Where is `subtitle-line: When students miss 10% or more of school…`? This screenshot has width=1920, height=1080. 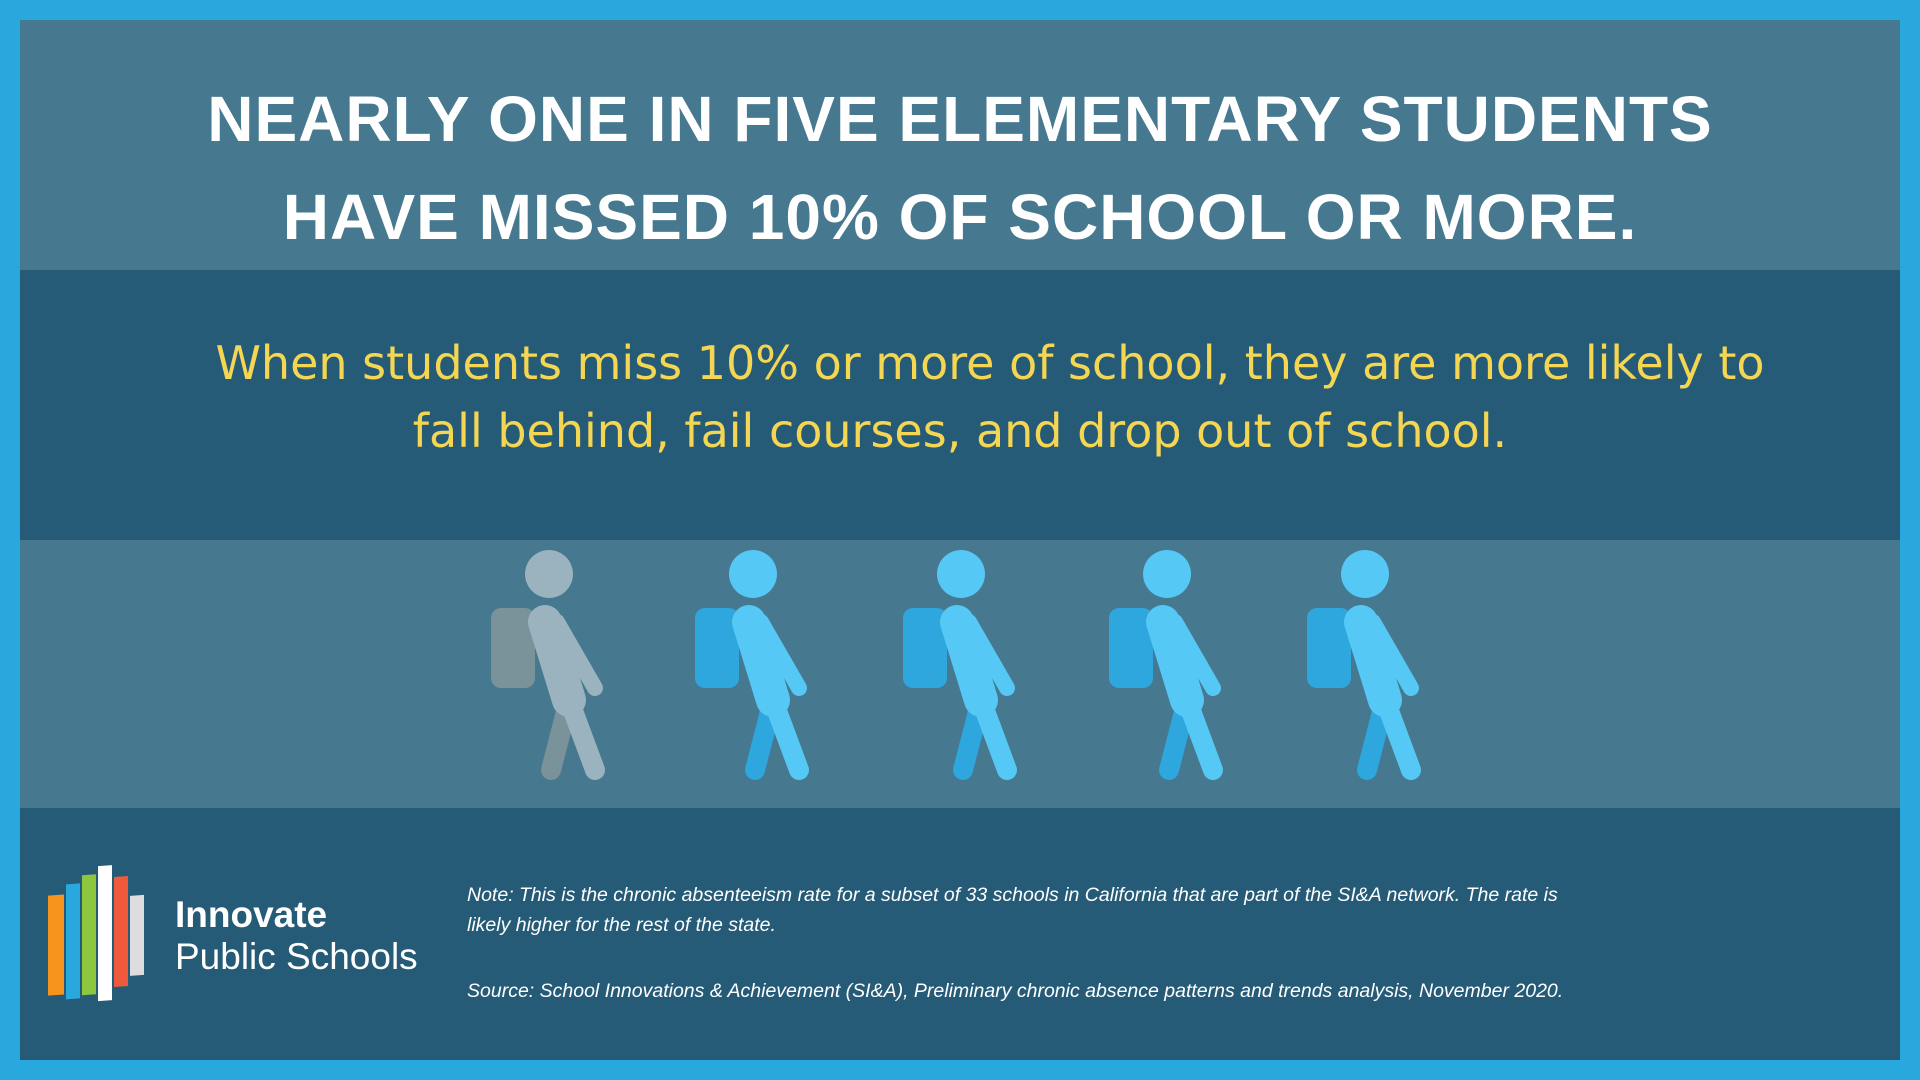
subtitle-line: When students miss 10% or more of school… is located at coordinates (990, 363).